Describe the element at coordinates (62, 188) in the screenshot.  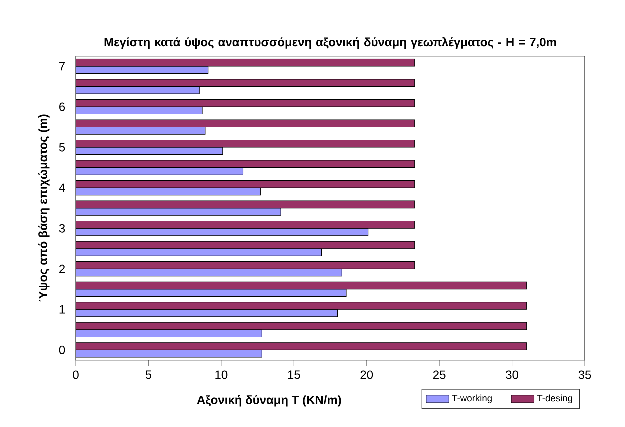
I see `y-tick-label: 4` at that location.